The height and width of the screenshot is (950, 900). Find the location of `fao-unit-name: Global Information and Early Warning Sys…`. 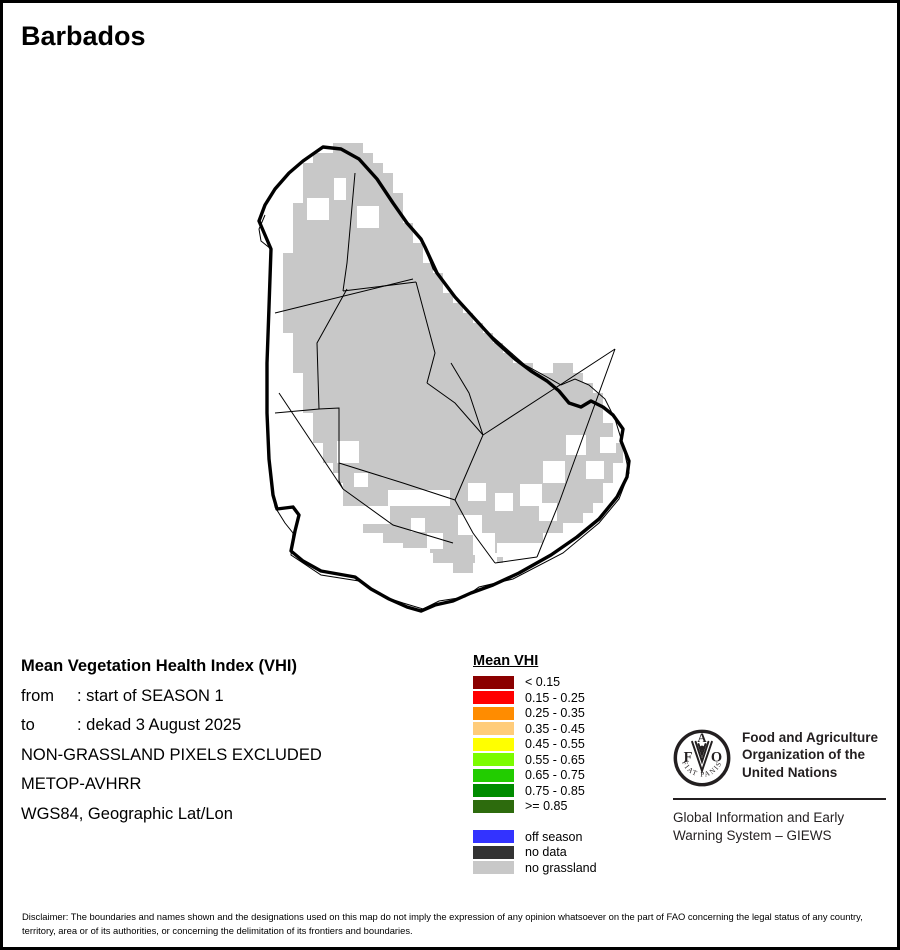

fao-unit-name: Global Information and Early Warning Sys… is located at coordinates (780, 827).